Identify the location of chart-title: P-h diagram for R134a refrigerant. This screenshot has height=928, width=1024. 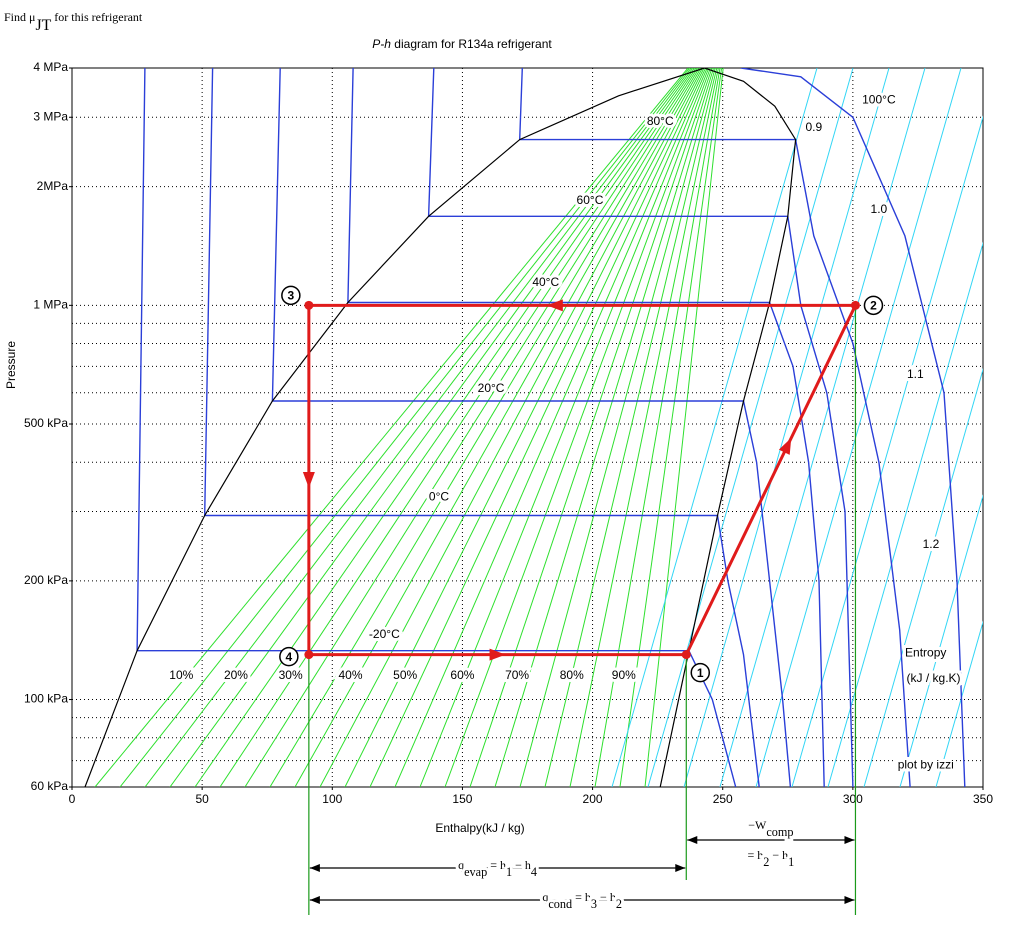
(462, 44).